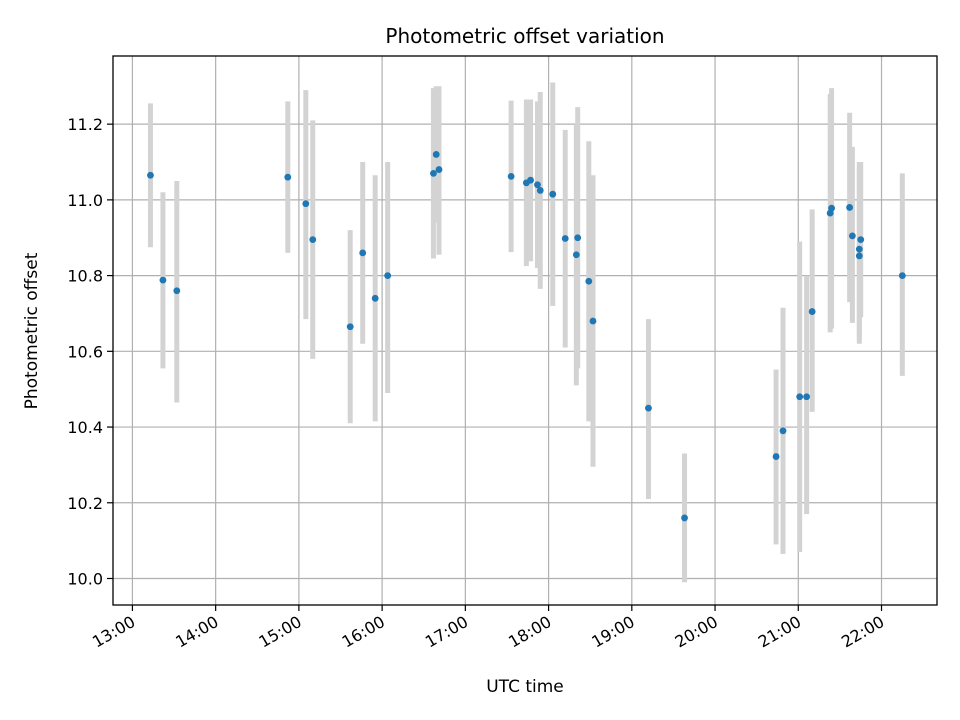  I want to click on chart-title: Photometric offset variation, so click(524, 36).